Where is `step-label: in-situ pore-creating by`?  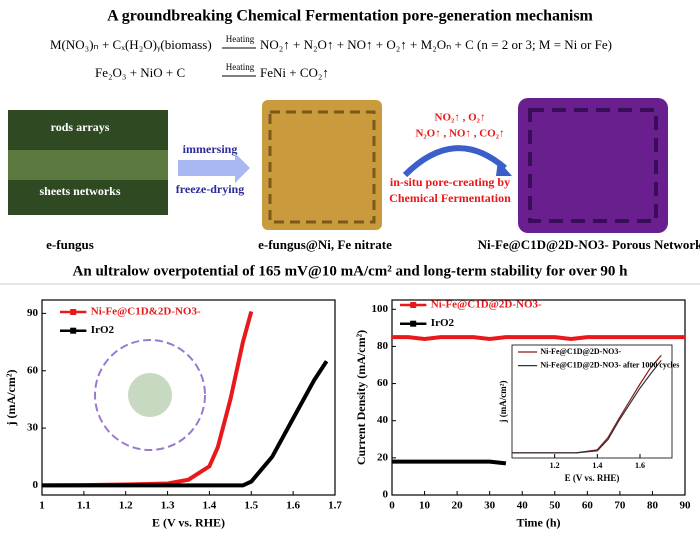
step-label: in-situ pore-creating by is located at coordinates (450, 182).